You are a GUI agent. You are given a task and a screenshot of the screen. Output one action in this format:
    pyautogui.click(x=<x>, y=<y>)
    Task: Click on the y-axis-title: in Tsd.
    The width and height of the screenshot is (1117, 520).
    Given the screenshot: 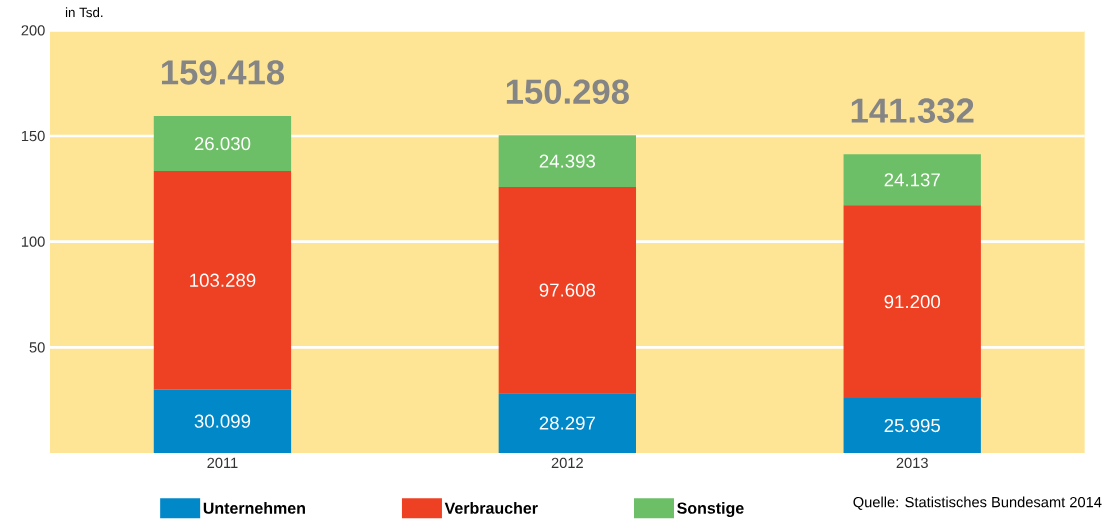 What is the action you would take?
    pyautogui.click(x=84, y=12)
    